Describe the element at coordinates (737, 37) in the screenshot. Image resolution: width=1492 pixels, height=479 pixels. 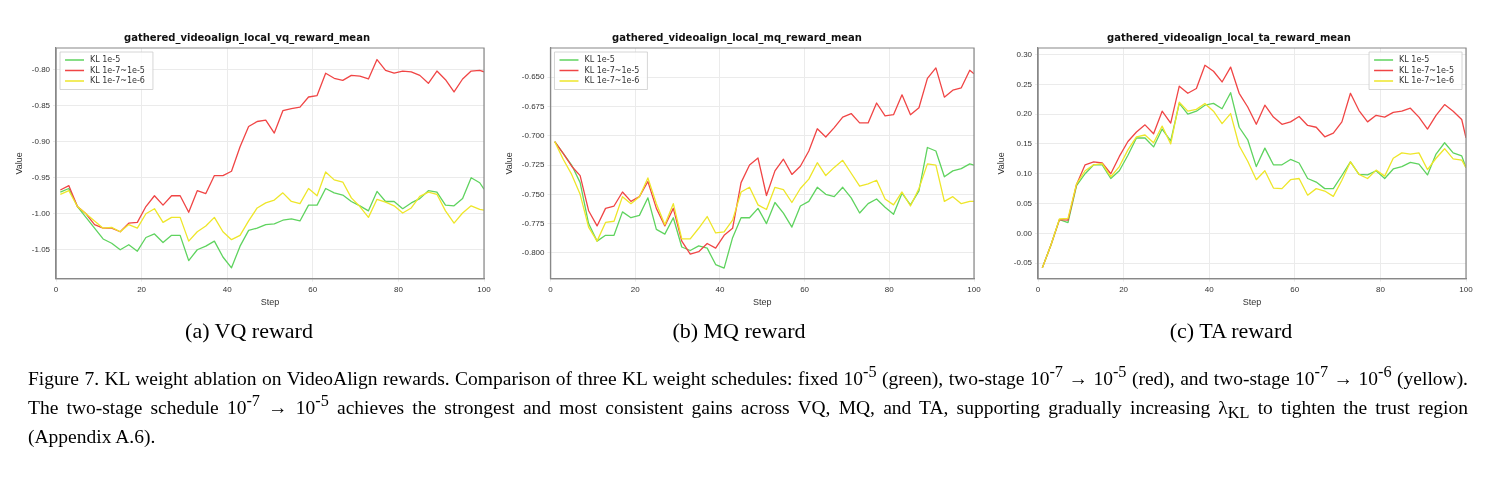
I see `chart-title: gathered_videoalign_local_mq_reward_mean` at that location.